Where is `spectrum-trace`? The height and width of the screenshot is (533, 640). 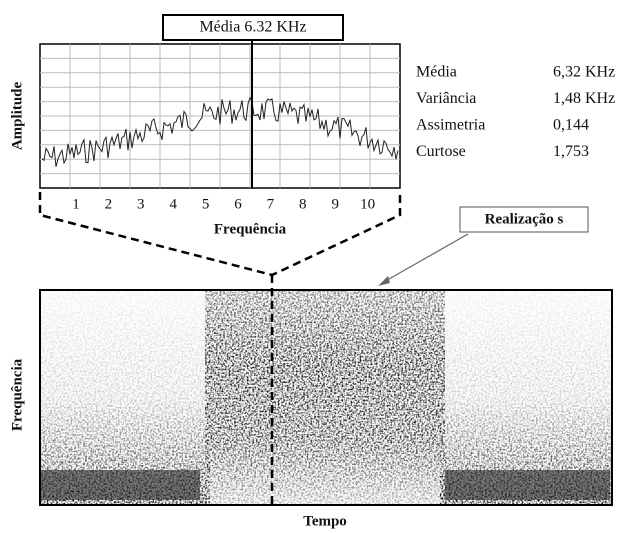 spectrum-trace is located at coordinates (220, 131).